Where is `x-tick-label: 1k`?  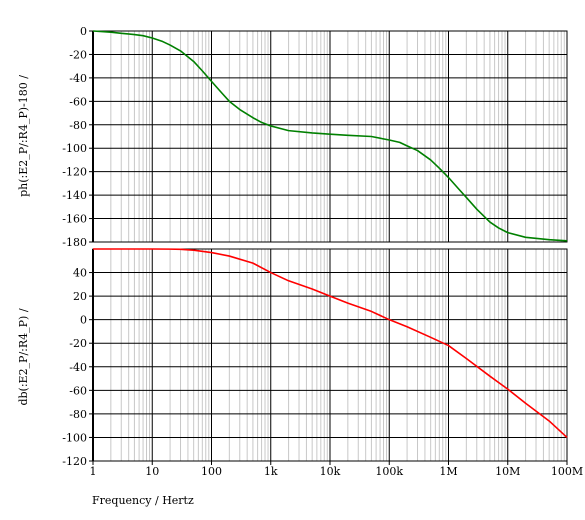
x-tick-label: 1k is located at coordinates (271, 471).